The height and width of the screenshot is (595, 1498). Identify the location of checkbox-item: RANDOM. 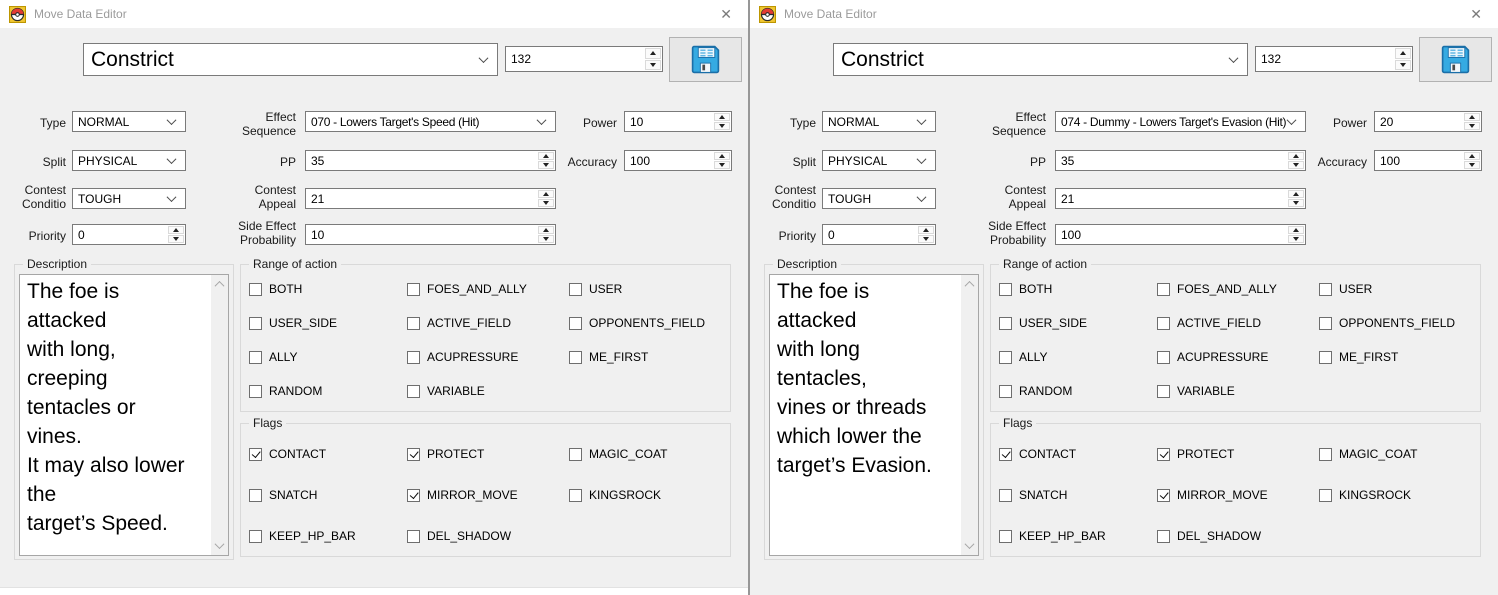
(328, 391).